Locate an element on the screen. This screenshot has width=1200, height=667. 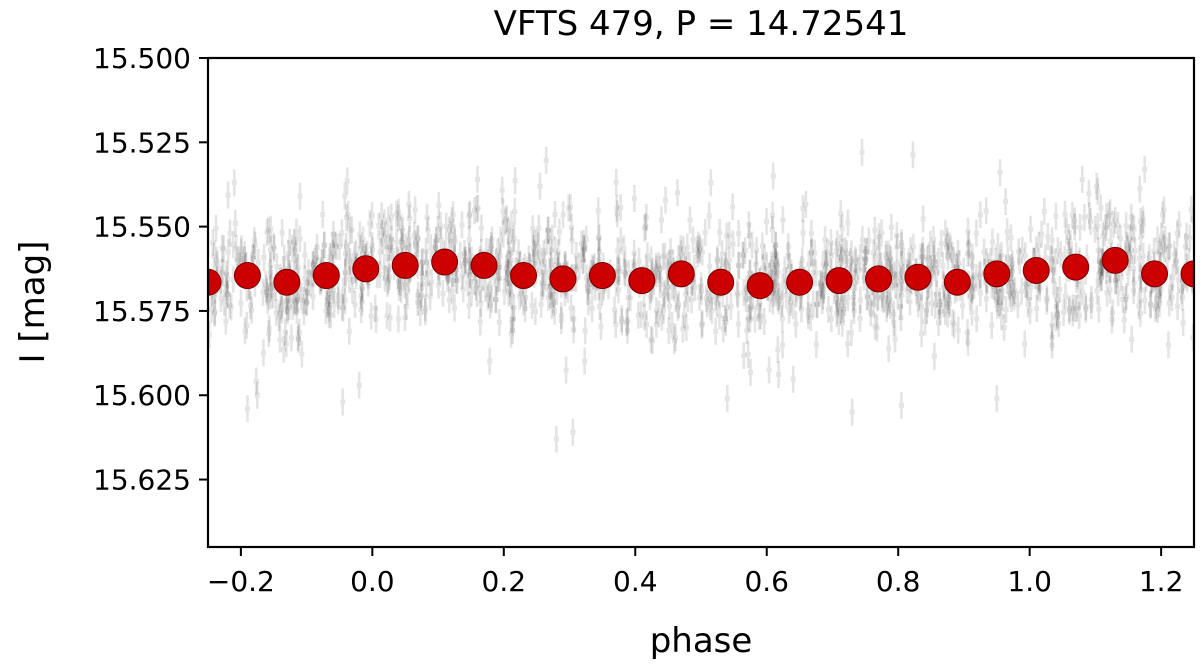
binned-mean-point is located at coordinates (800, 282).